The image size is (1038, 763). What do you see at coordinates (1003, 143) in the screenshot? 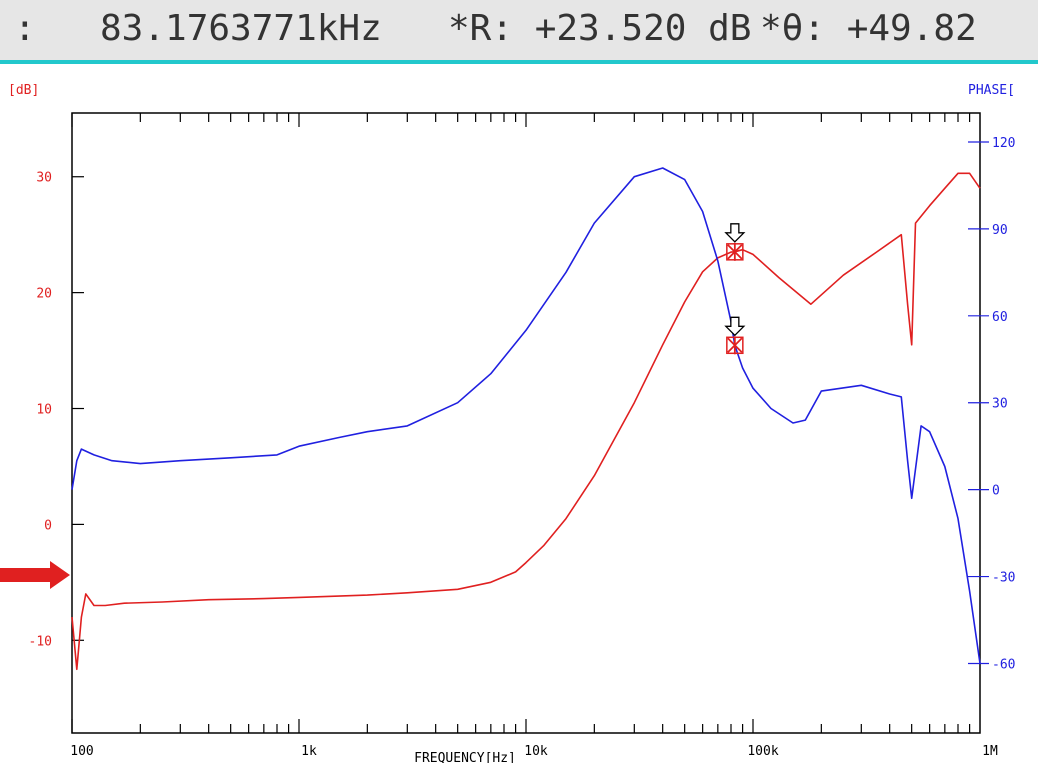
I see `y-right-tick-label: 120` at bounding box center [1003, 143].